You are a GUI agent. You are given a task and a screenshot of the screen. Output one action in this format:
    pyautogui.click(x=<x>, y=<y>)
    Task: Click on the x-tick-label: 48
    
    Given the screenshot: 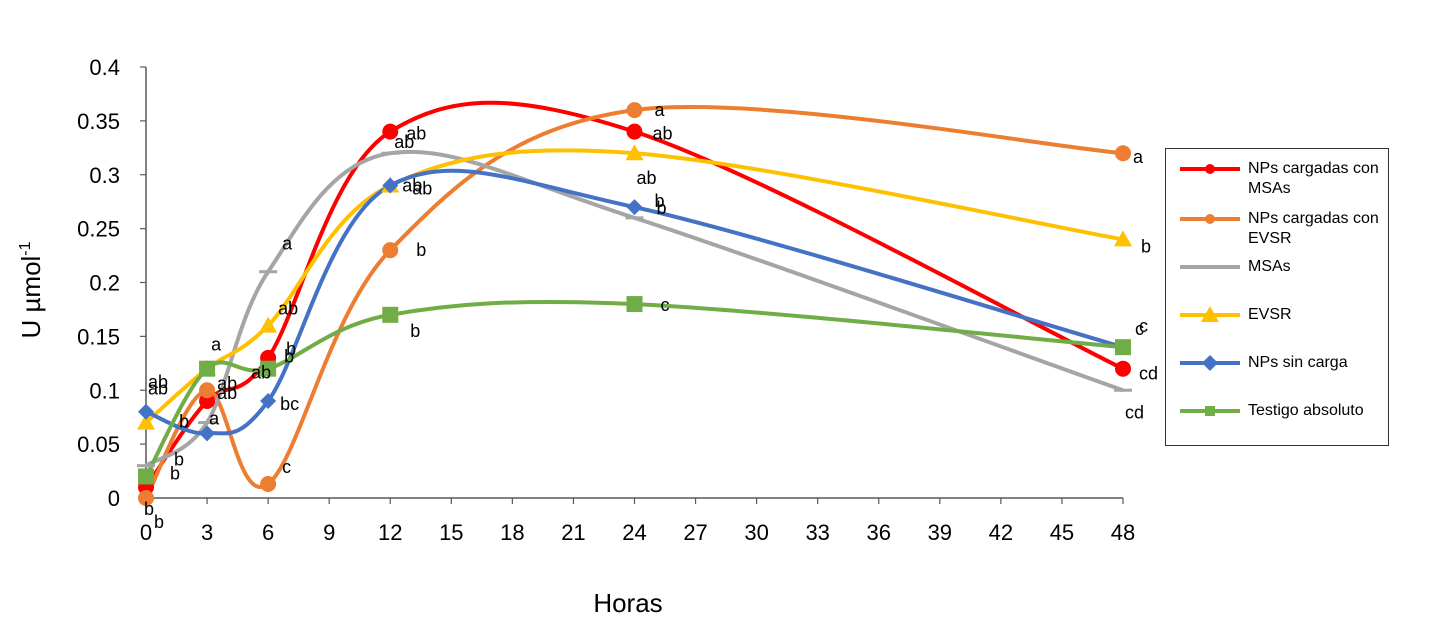 What is the action you would take?
    pyautogui.click(x=1123, y=532)
    